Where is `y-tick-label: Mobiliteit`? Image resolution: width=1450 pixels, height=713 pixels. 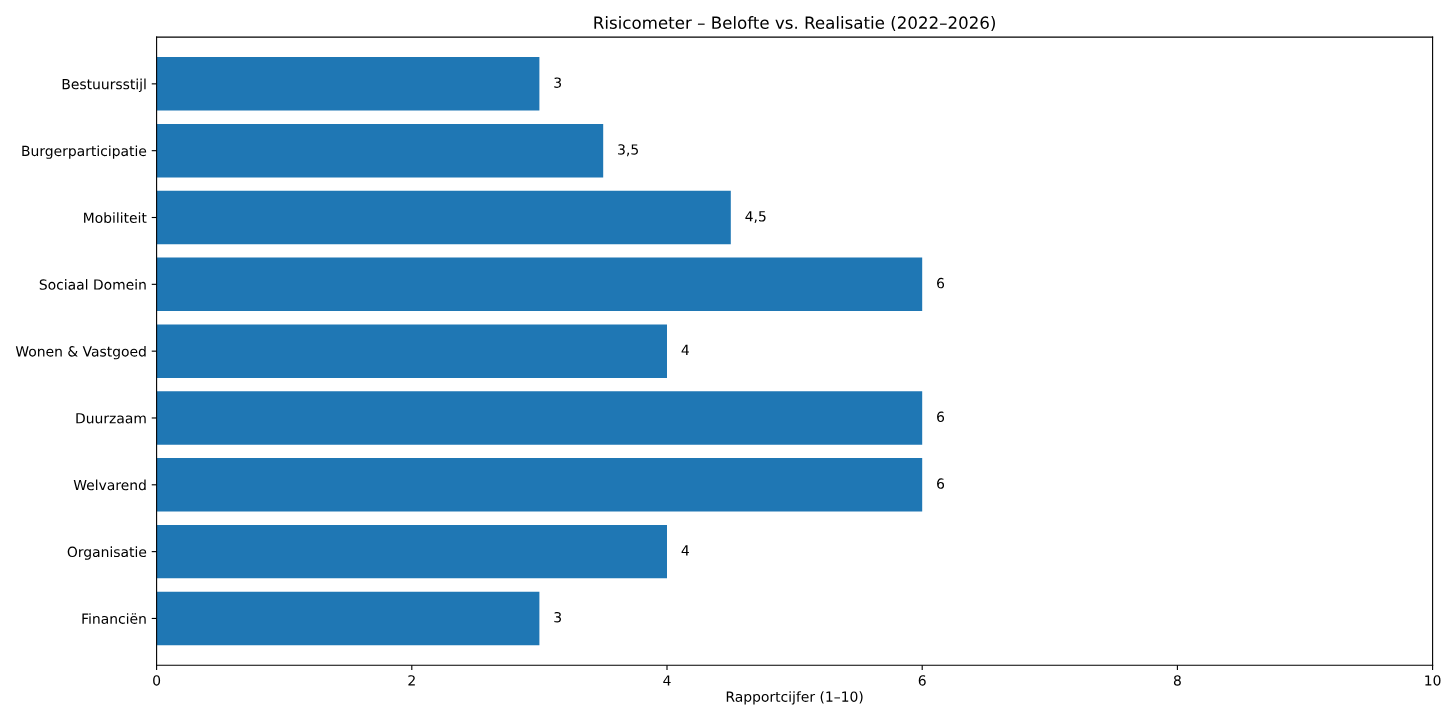 y-tick-label: Mobiliteit is located at coordinates (115, 217).